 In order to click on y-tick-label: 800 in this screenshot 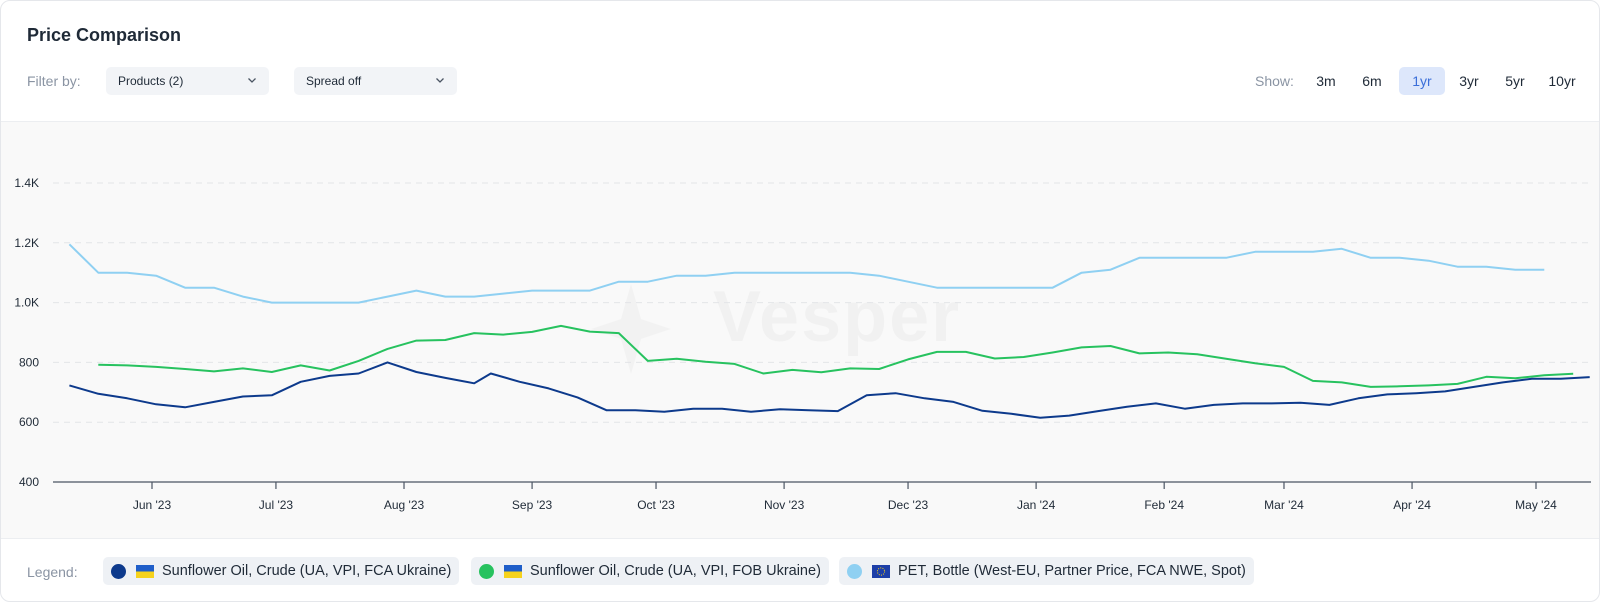, I will do `click(29, 362)`.